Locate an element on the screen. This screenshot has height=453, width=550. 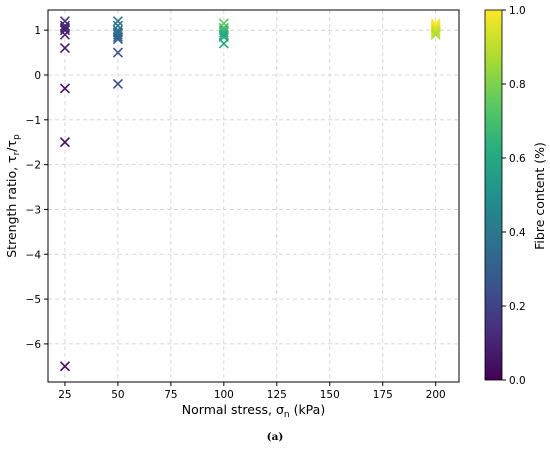
x-tick-label: 75 is located at coordinates (170, 395).